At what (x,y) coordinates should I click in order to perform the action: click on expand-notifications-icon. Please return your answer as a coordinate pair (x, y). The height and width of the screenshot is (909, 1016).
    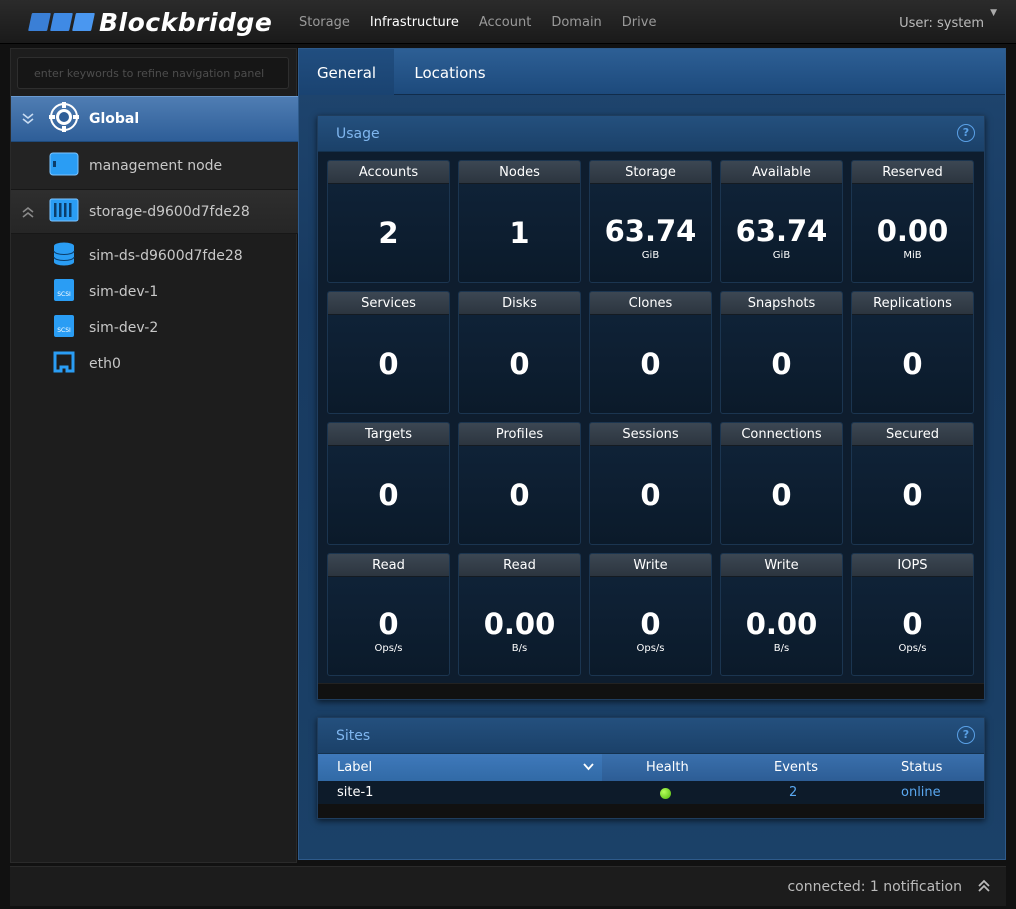
    Looking at the image, I should click on (984, 886).